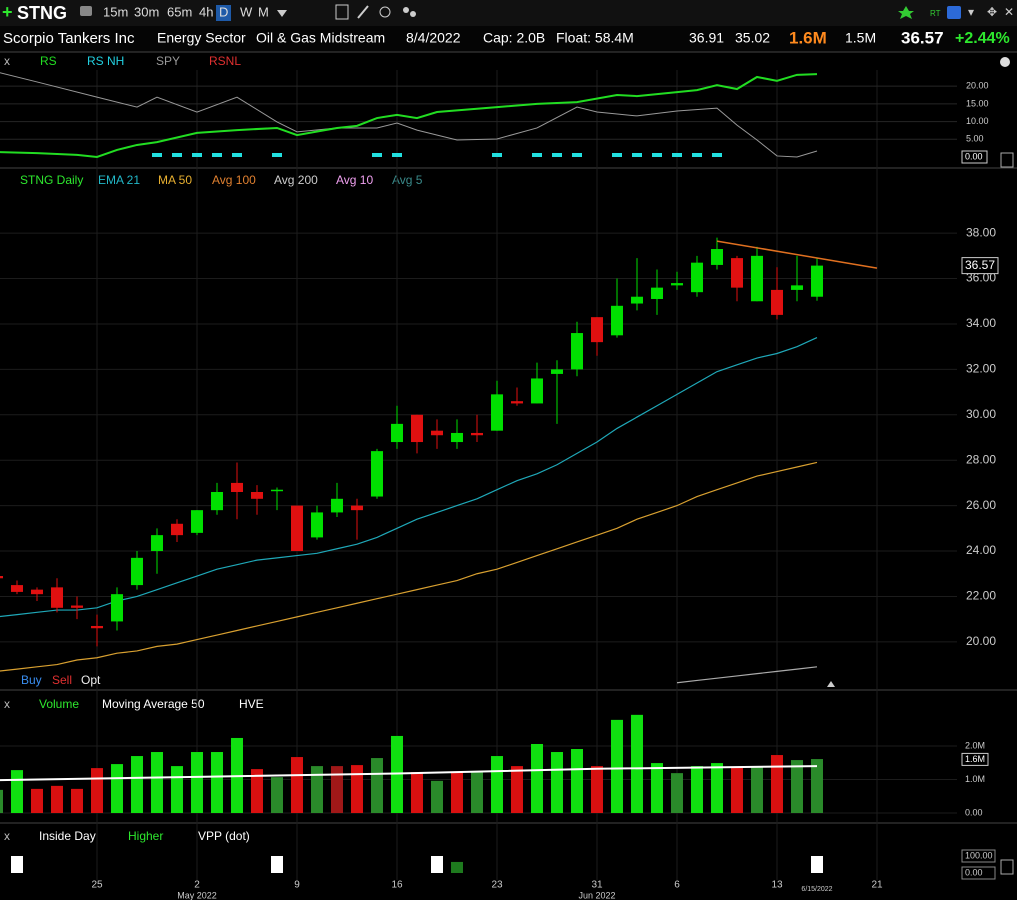 The width and height of the screenshot is (1017, 900). What do you see at coordinates (62, 680) in the screenshot?
I see `trade-button: Sell` at bounding box center [62, 680].